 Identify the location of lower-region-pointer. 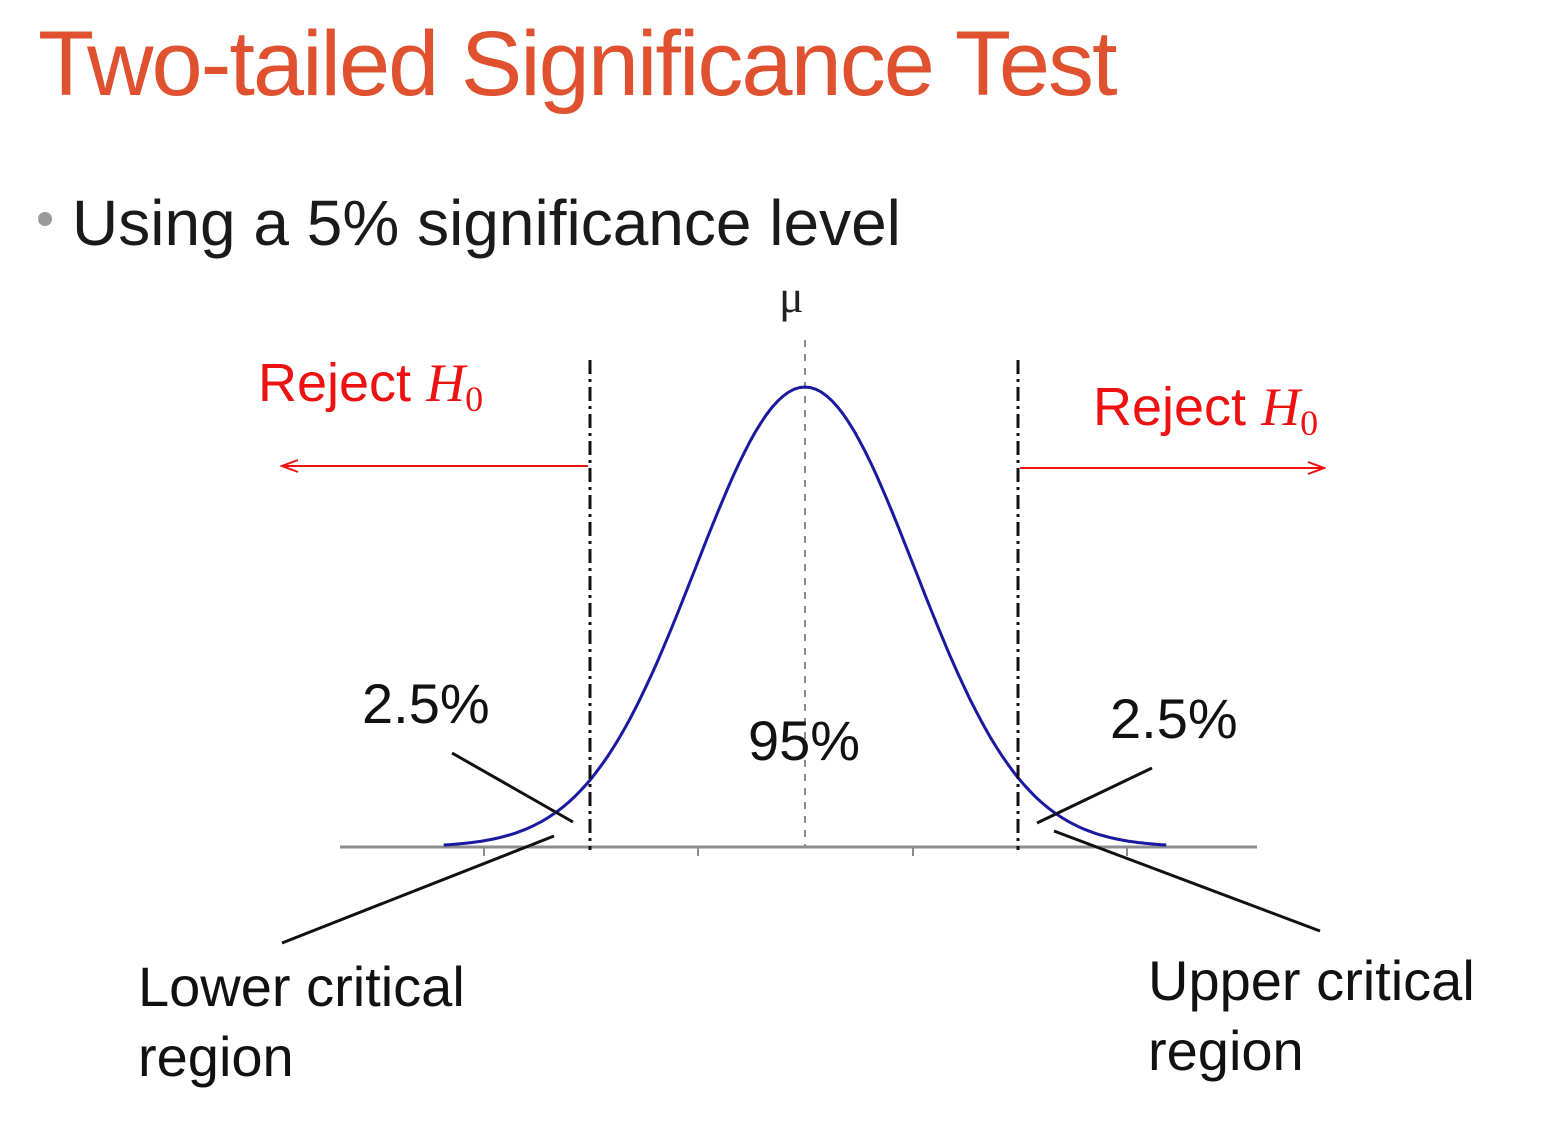
(418, 889).